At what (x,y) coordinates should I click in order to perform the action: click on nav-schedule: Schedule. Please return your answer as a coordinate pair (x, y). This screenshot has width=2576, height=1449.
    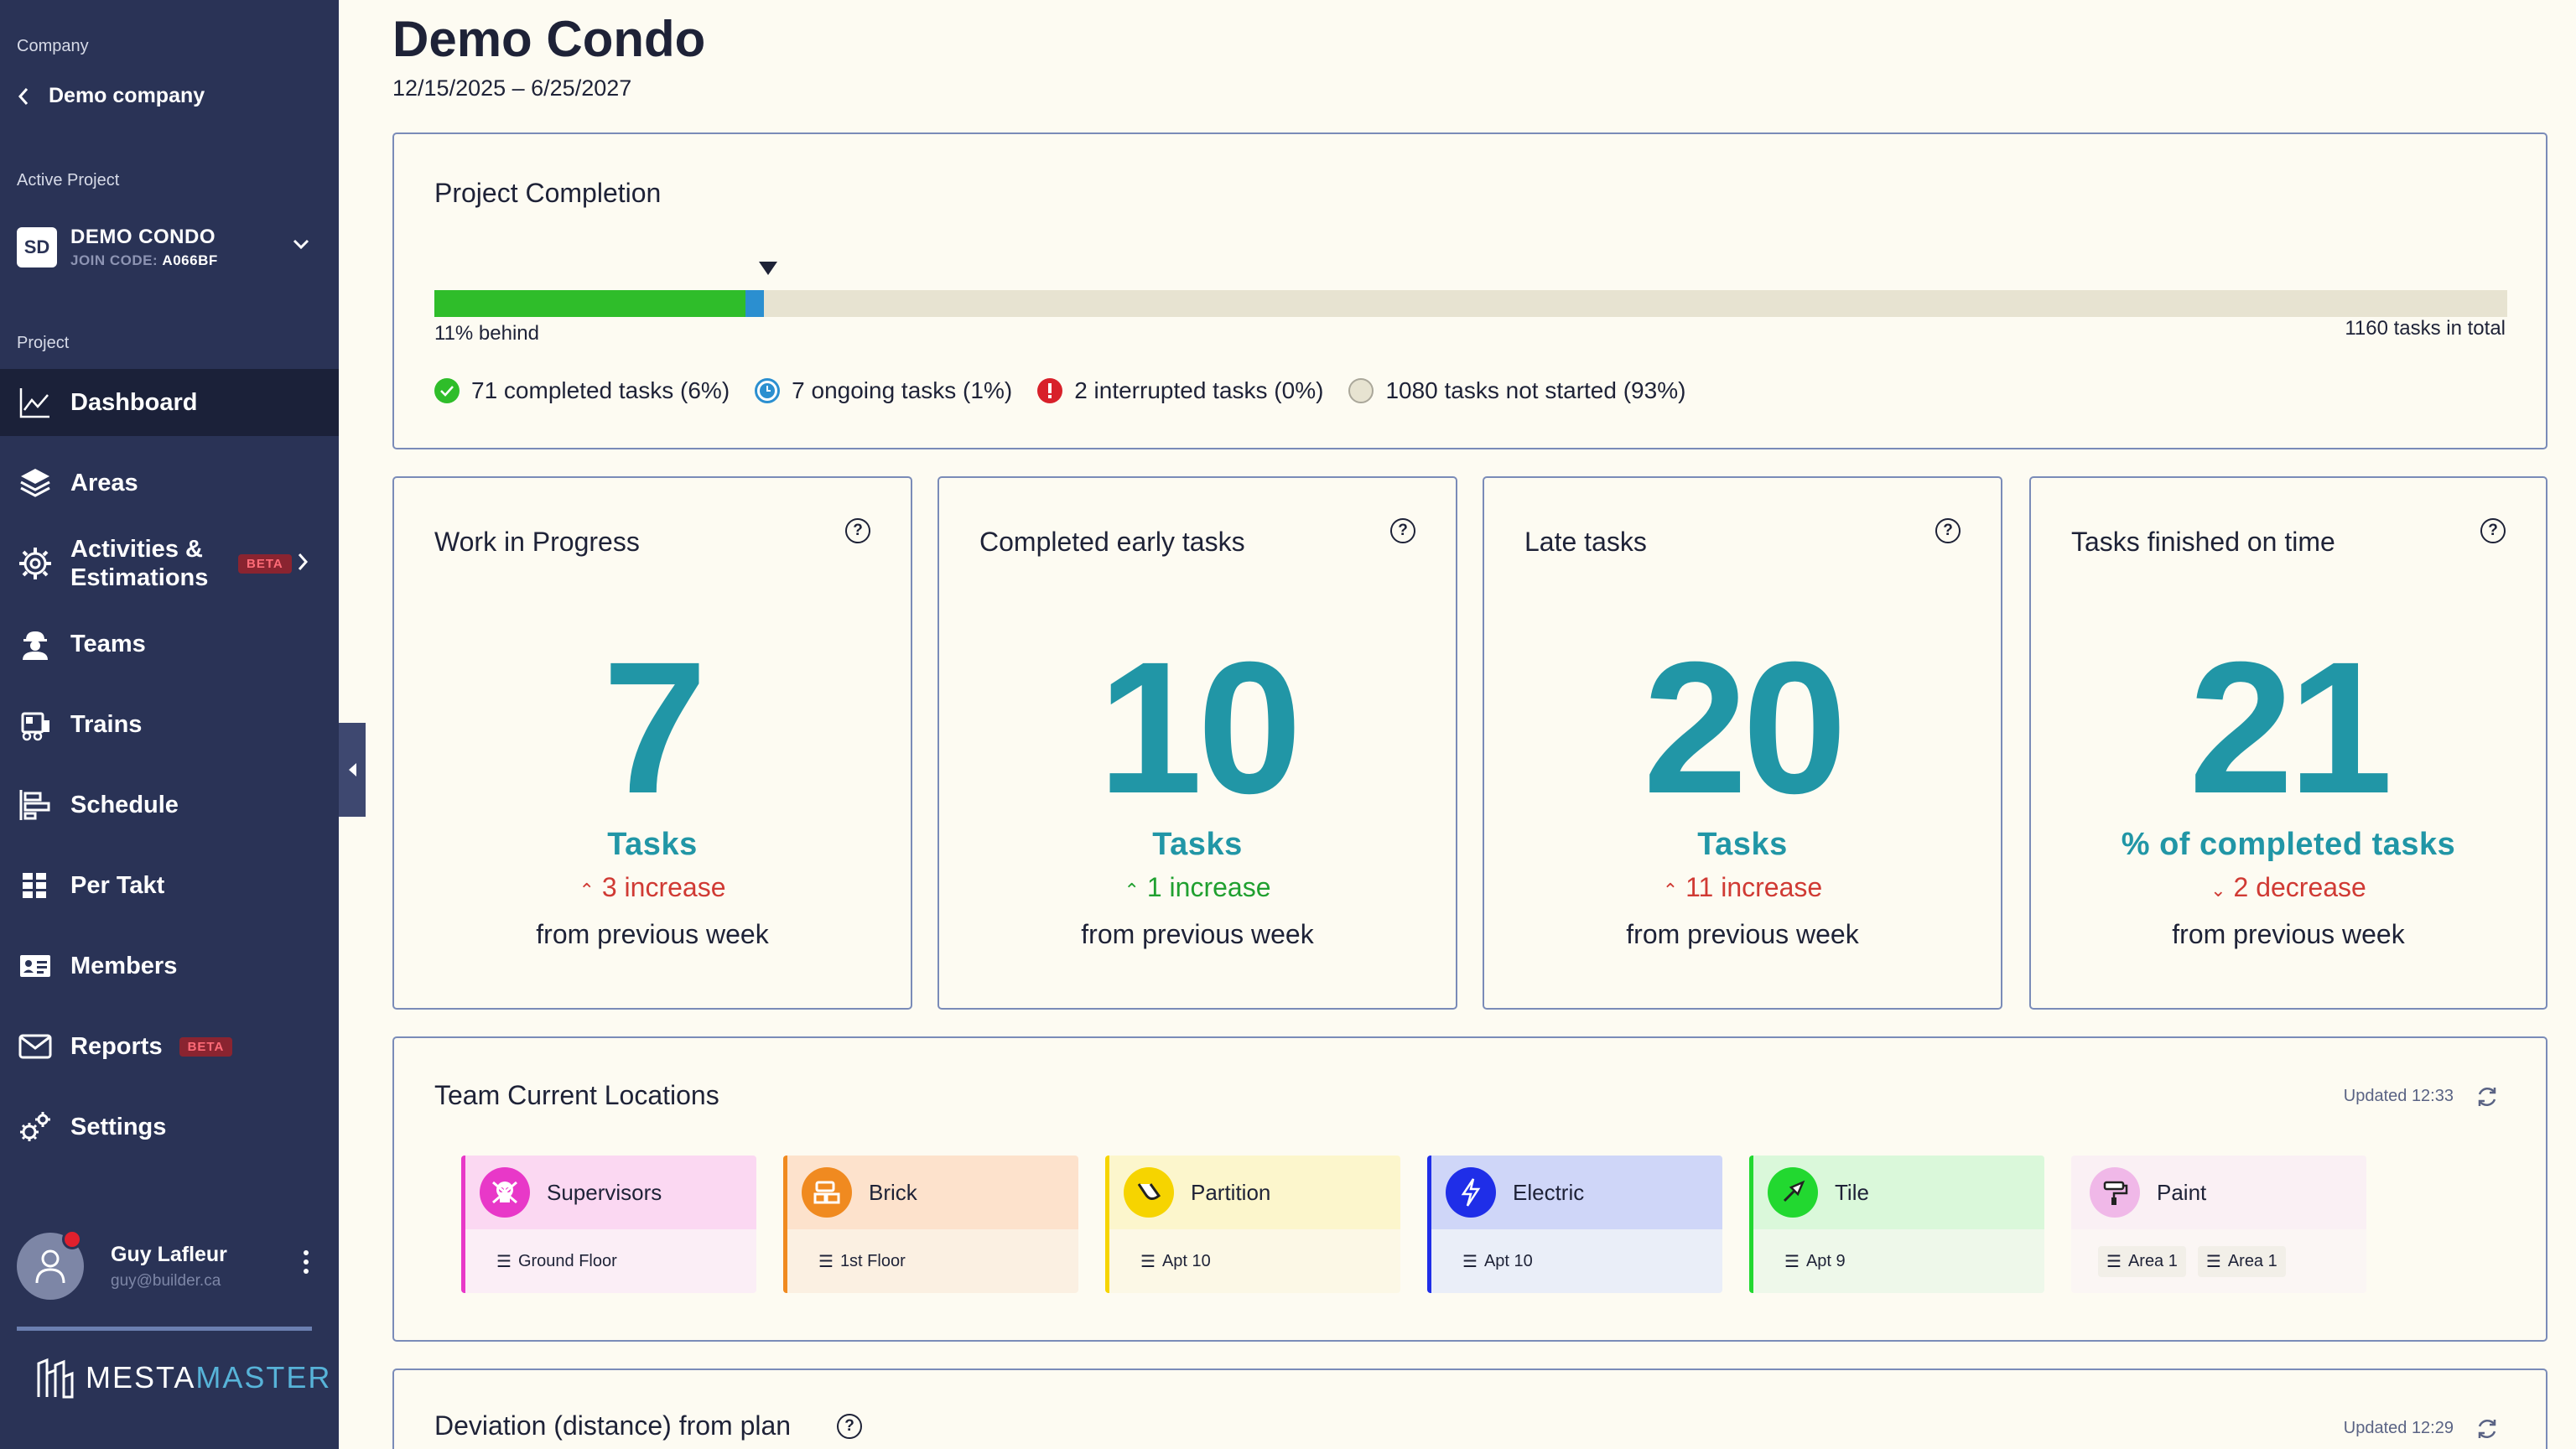
    Looking at the image, I should click on (169, 805).